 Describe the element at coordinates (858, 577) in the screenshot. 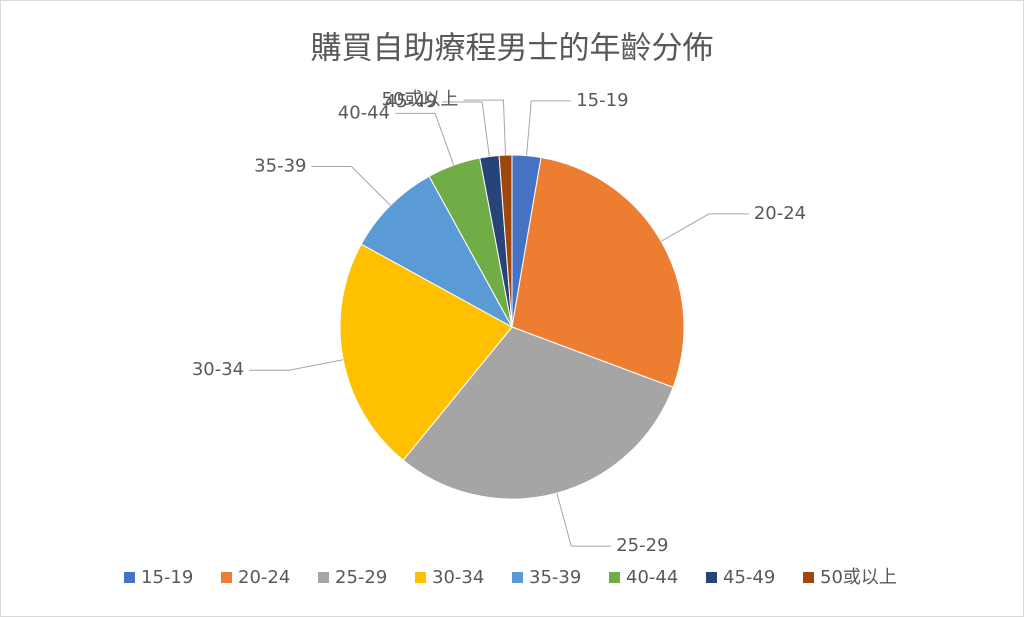

I see `legend-label: 50或以上` at that location.